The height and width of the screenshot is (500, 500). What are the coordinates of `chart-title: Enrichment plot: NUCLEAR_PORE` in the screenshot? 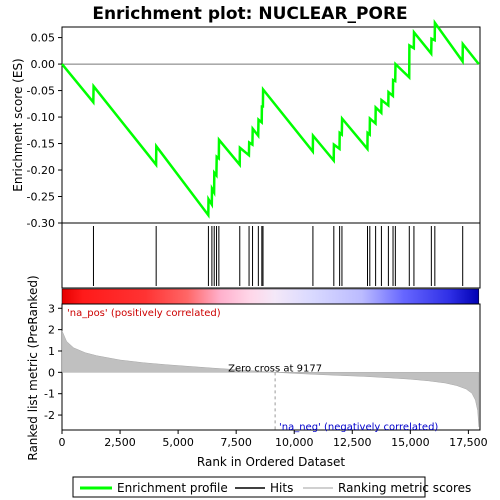 It's located at (249, 14).